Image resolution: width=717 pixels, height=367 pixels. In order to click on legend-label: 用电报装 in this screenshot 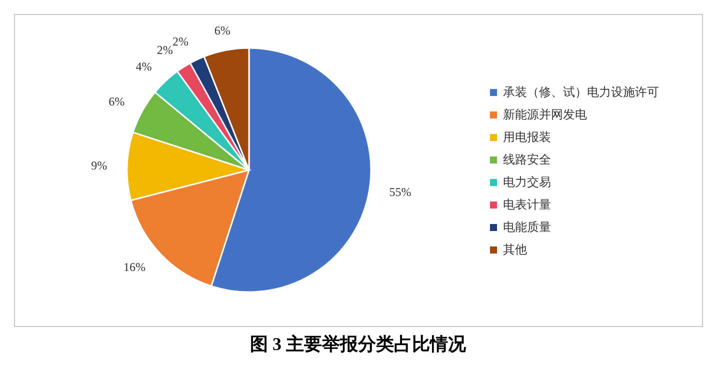, I will do `click(527, 137)`.